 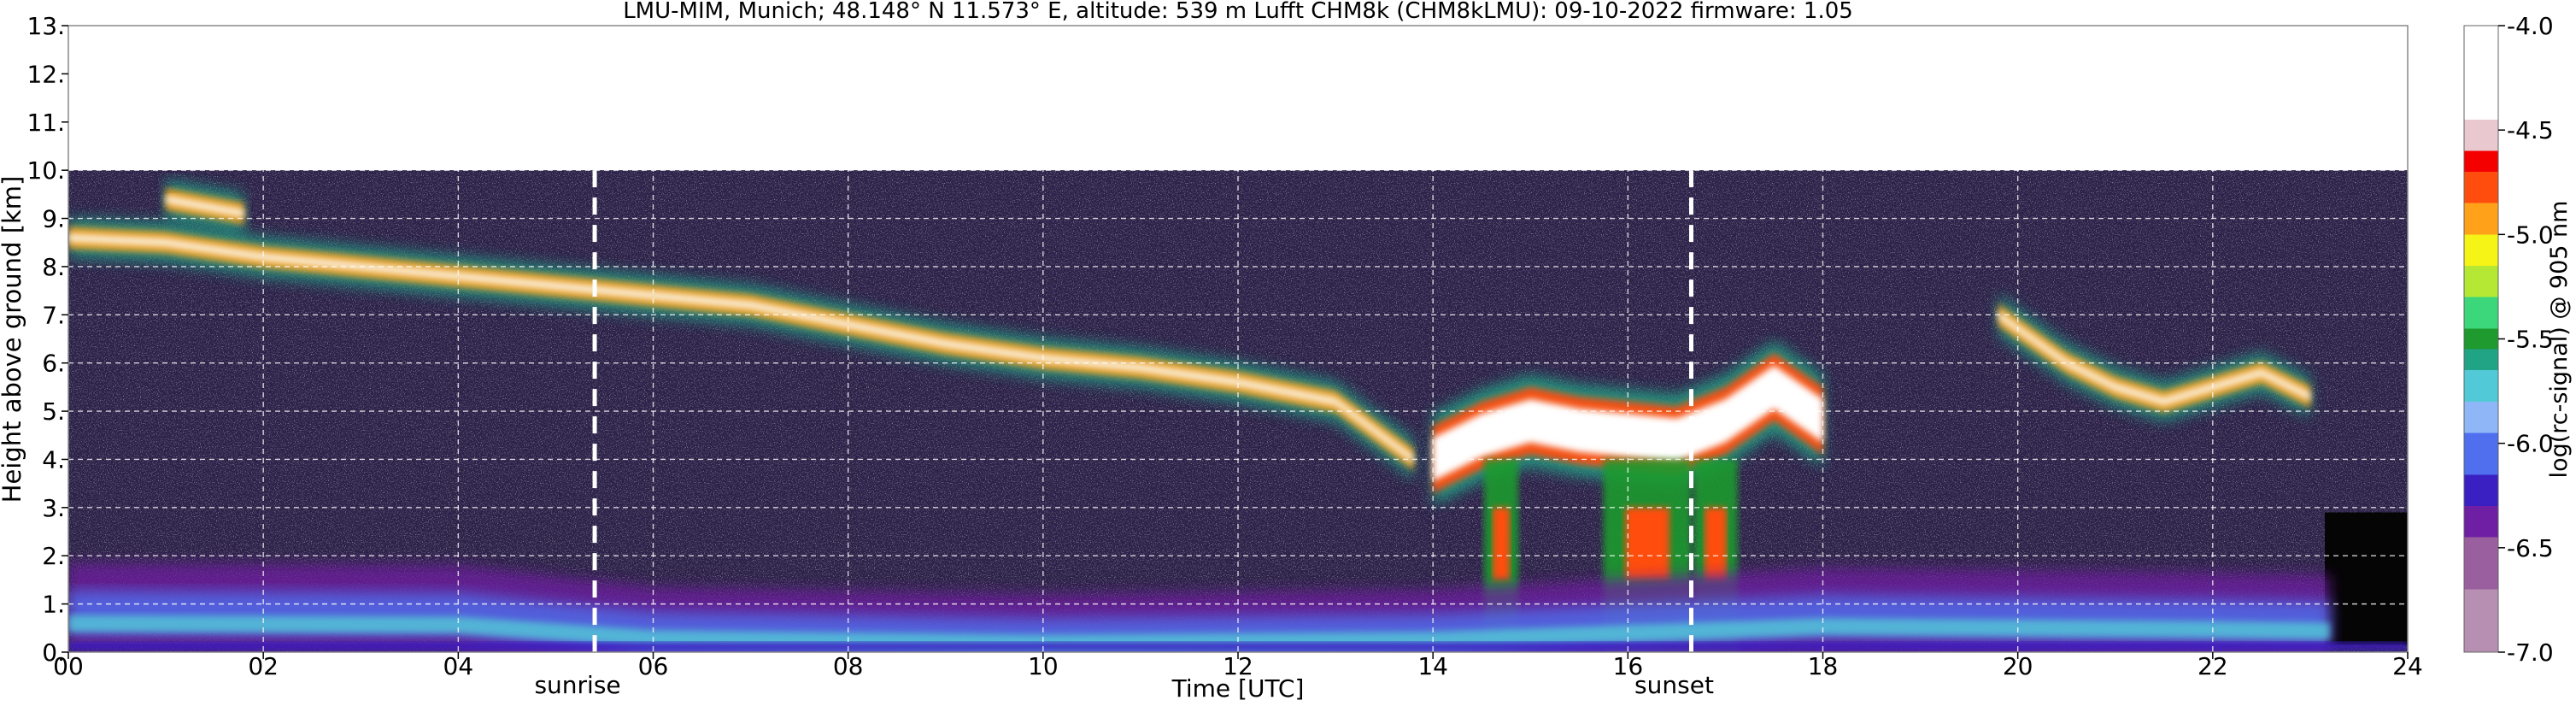 I want to click on x-axis: 00 02 04 06 08 10 12 14 16 18 20 22 24, so click(x=1238, y=666).